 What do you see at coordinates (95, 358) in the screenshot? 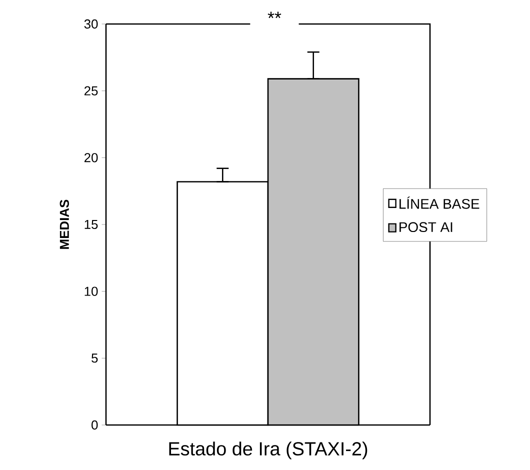
I see `y-tick-label: 5` at bounding box center [95, 358].